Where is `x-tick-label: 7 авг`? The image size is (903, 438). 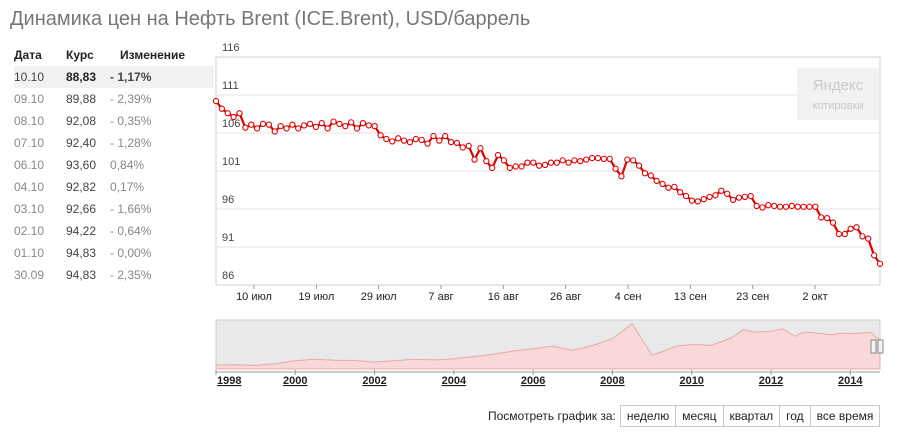 x-tick-label: 7 авг is located at coordinates (440, 297).